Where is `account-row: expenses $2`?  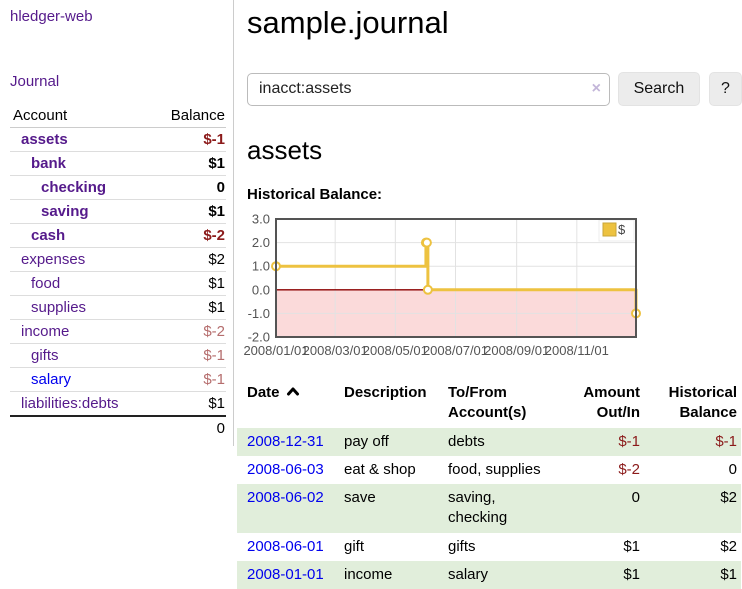 account-row: expenses $2 is located at coordinates (118, 259).